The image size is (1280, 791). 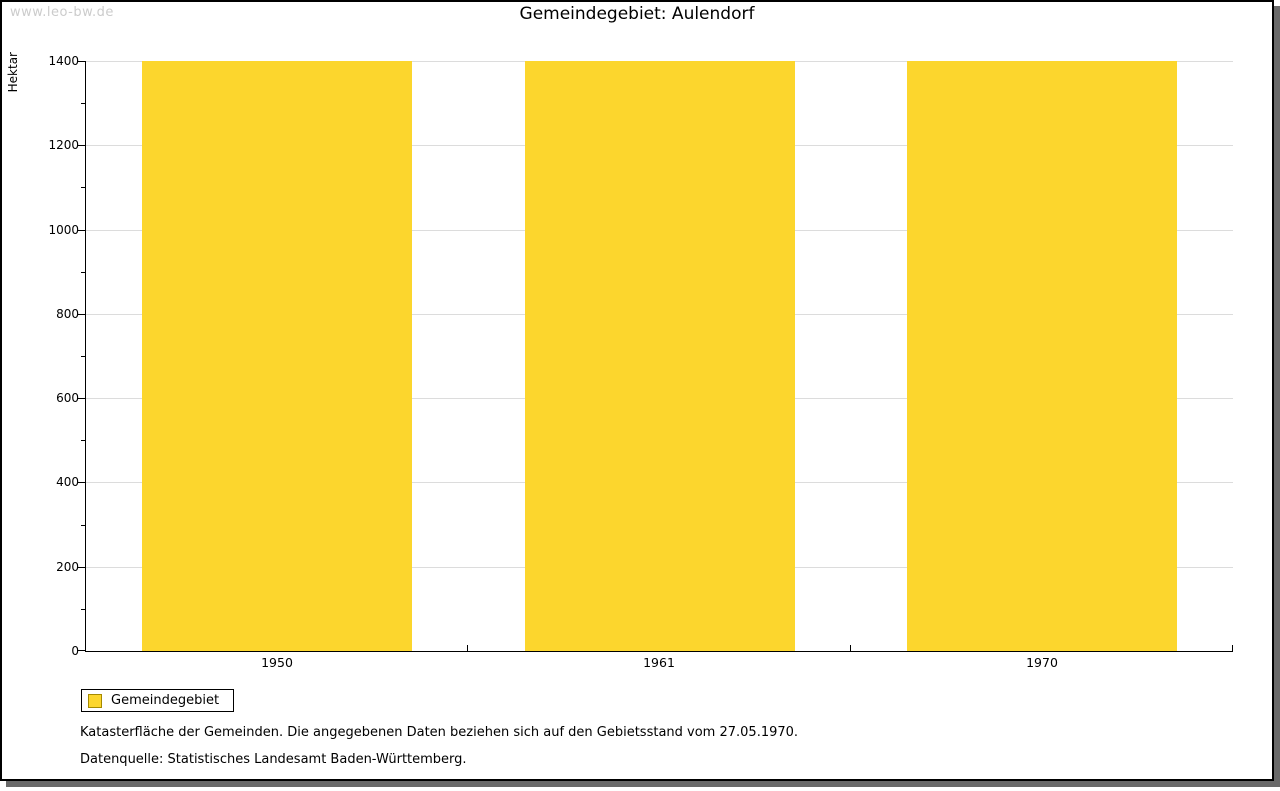 I want to click on legend: Gemeindegebiet, so click(x=158, y=700).